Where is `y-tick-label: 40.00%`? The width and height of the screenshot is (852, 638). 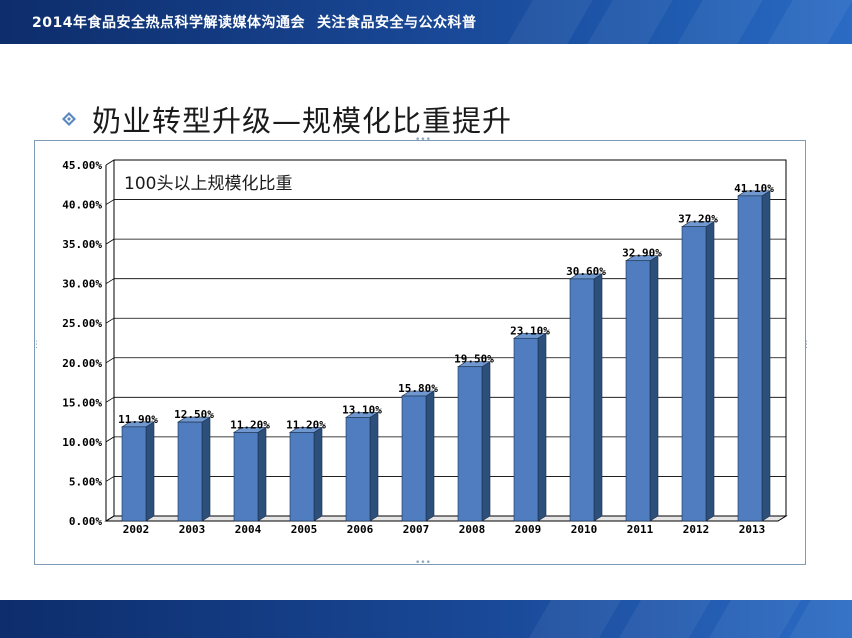
y-tick-label: 40.00% is located at coordinates (82, 205).